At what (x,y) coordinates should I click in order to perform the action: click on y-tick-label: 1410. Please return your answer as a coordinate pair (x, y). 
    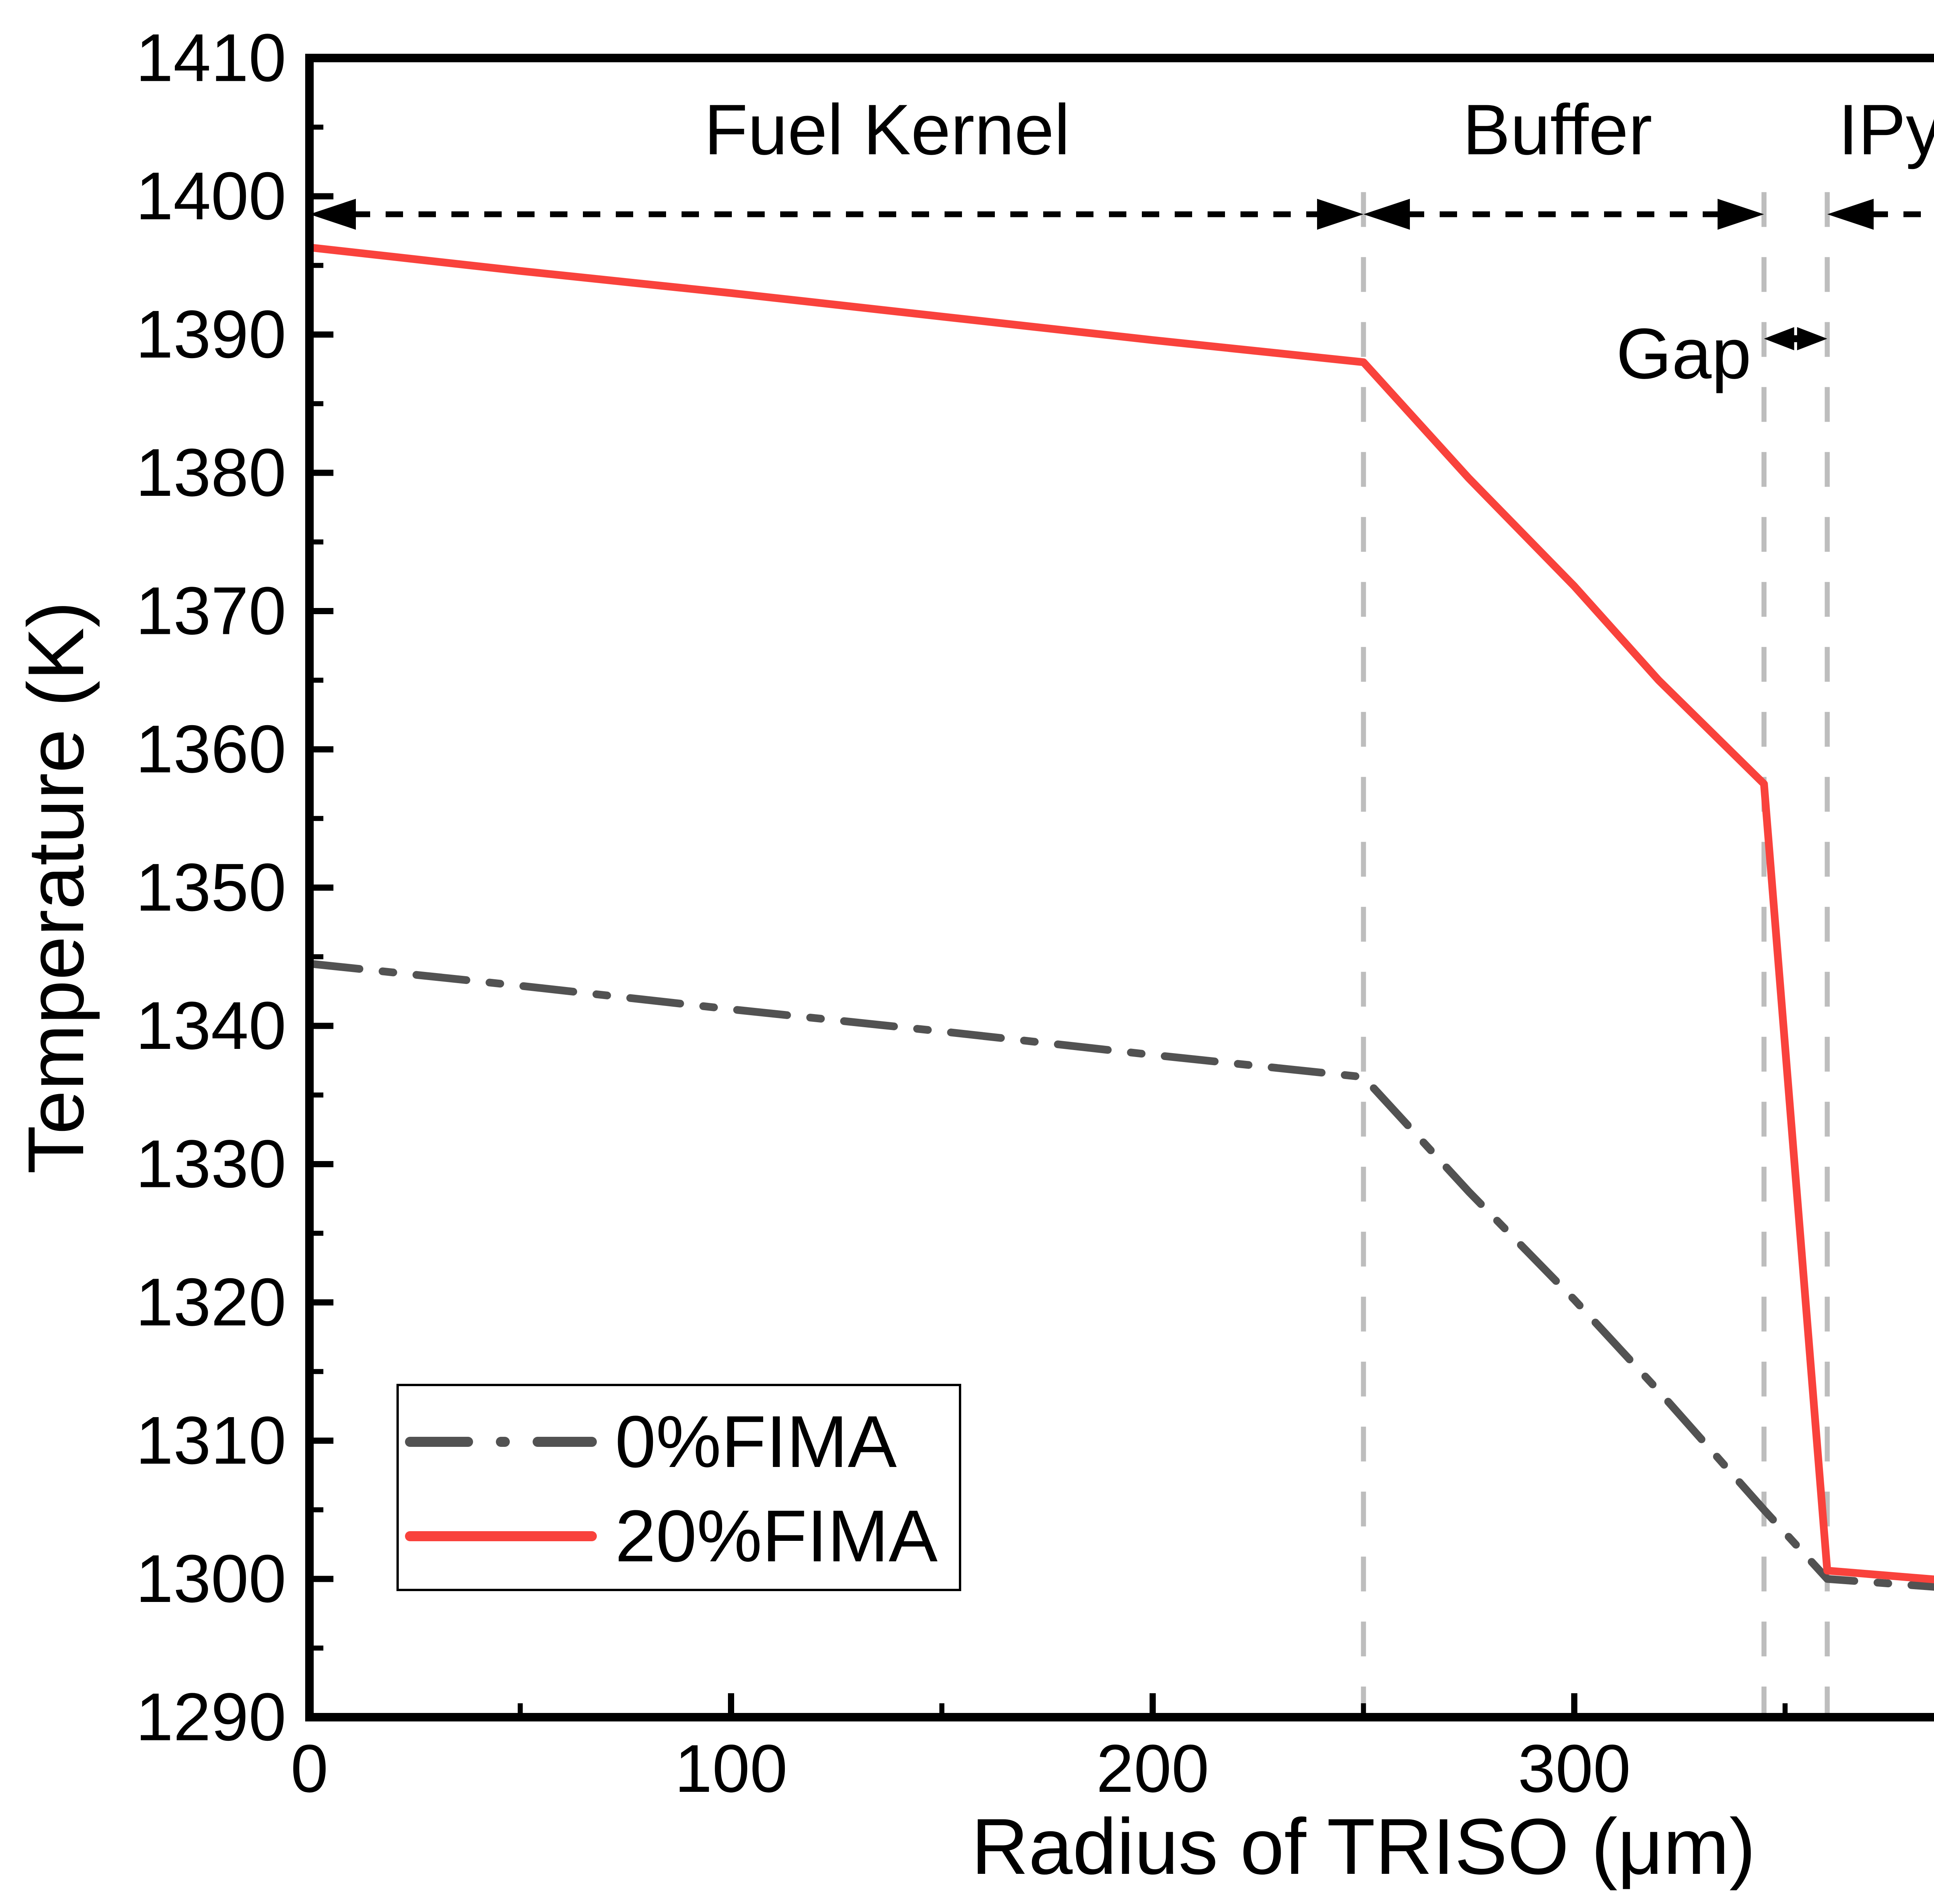
    Looking at the image, I should click on (211, 58).